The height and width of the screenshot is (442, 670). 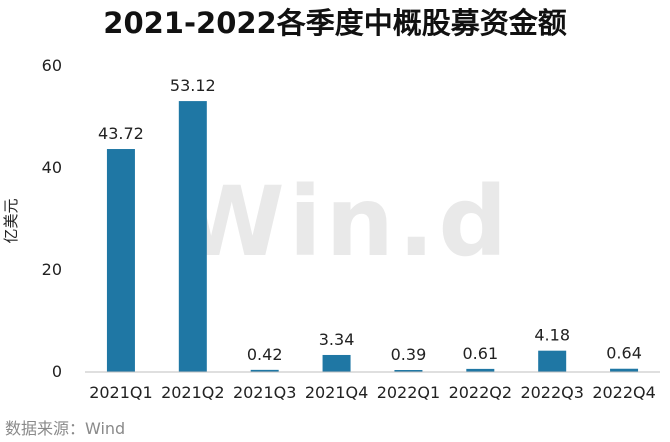 I want to click on x-tick-label: 2021Q1, so click(x=121, y=392).